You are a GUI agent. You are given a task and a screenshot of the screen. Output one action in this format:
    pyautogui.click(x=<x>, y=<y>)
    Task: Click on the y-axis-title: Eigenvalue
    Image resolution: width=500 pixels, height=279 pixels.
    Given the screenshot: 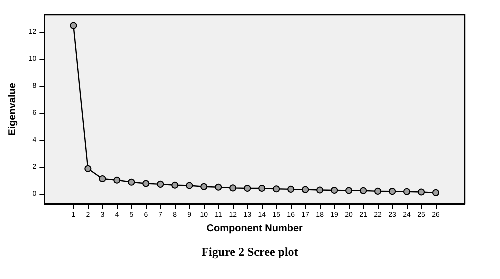 What is the action you would take?
    pyautogui.click(x=13, y=109)
    